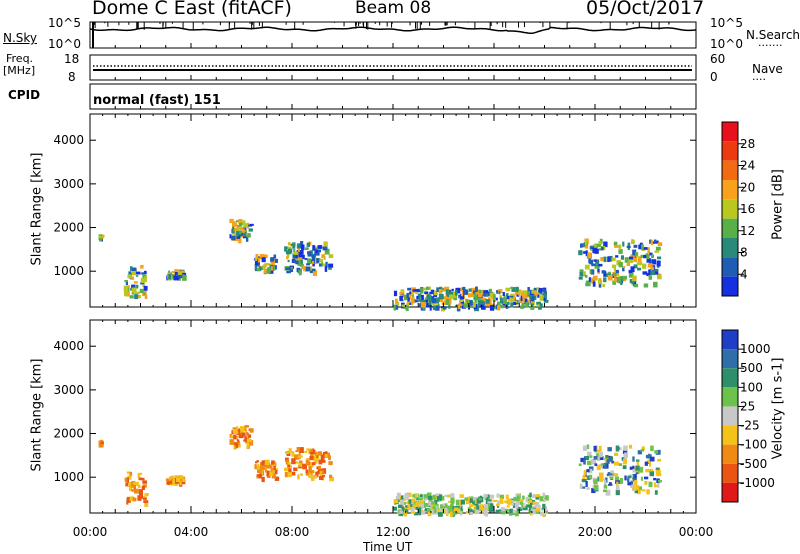  What do you see at coordinates (64, 44) in the screenshot?
I see `nsky-tick-bottom: 10^0` at bounding box center [64, 44].